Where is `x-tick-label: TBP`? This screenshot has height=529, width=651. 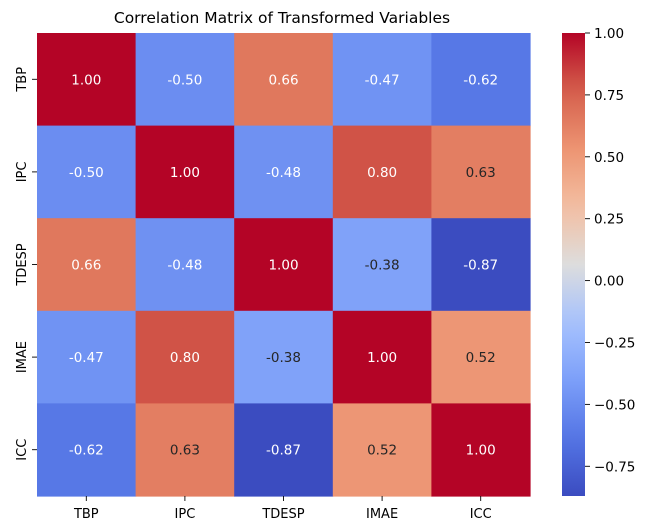 x-tick-label: TBP is located at coordinates (86, 514).